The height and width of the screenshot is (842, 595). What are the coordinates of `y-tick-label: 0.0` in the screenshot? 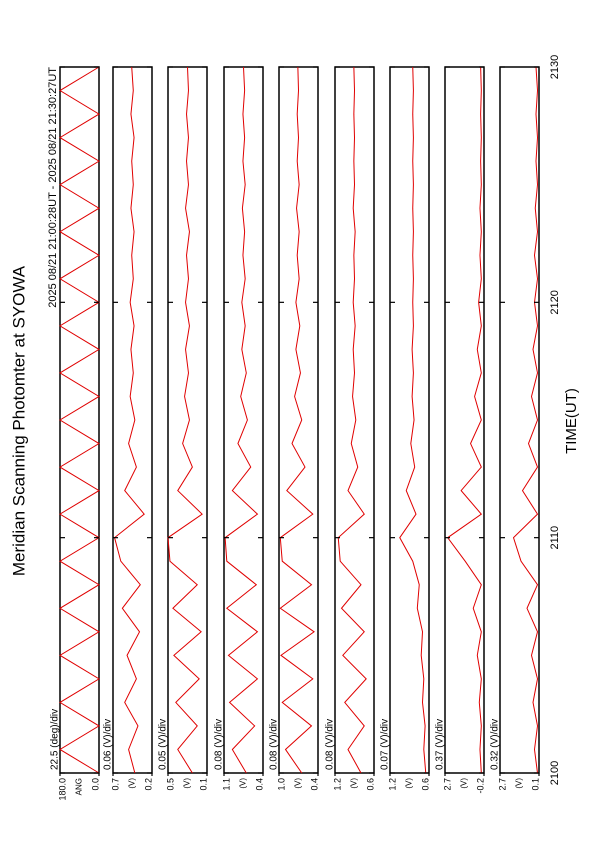 It's located at (95, 784).